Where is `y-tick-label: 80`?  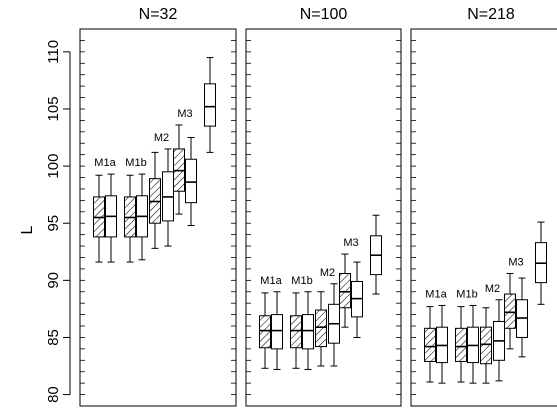
y-tick-label: 80 is located at coordinates (53, 394).